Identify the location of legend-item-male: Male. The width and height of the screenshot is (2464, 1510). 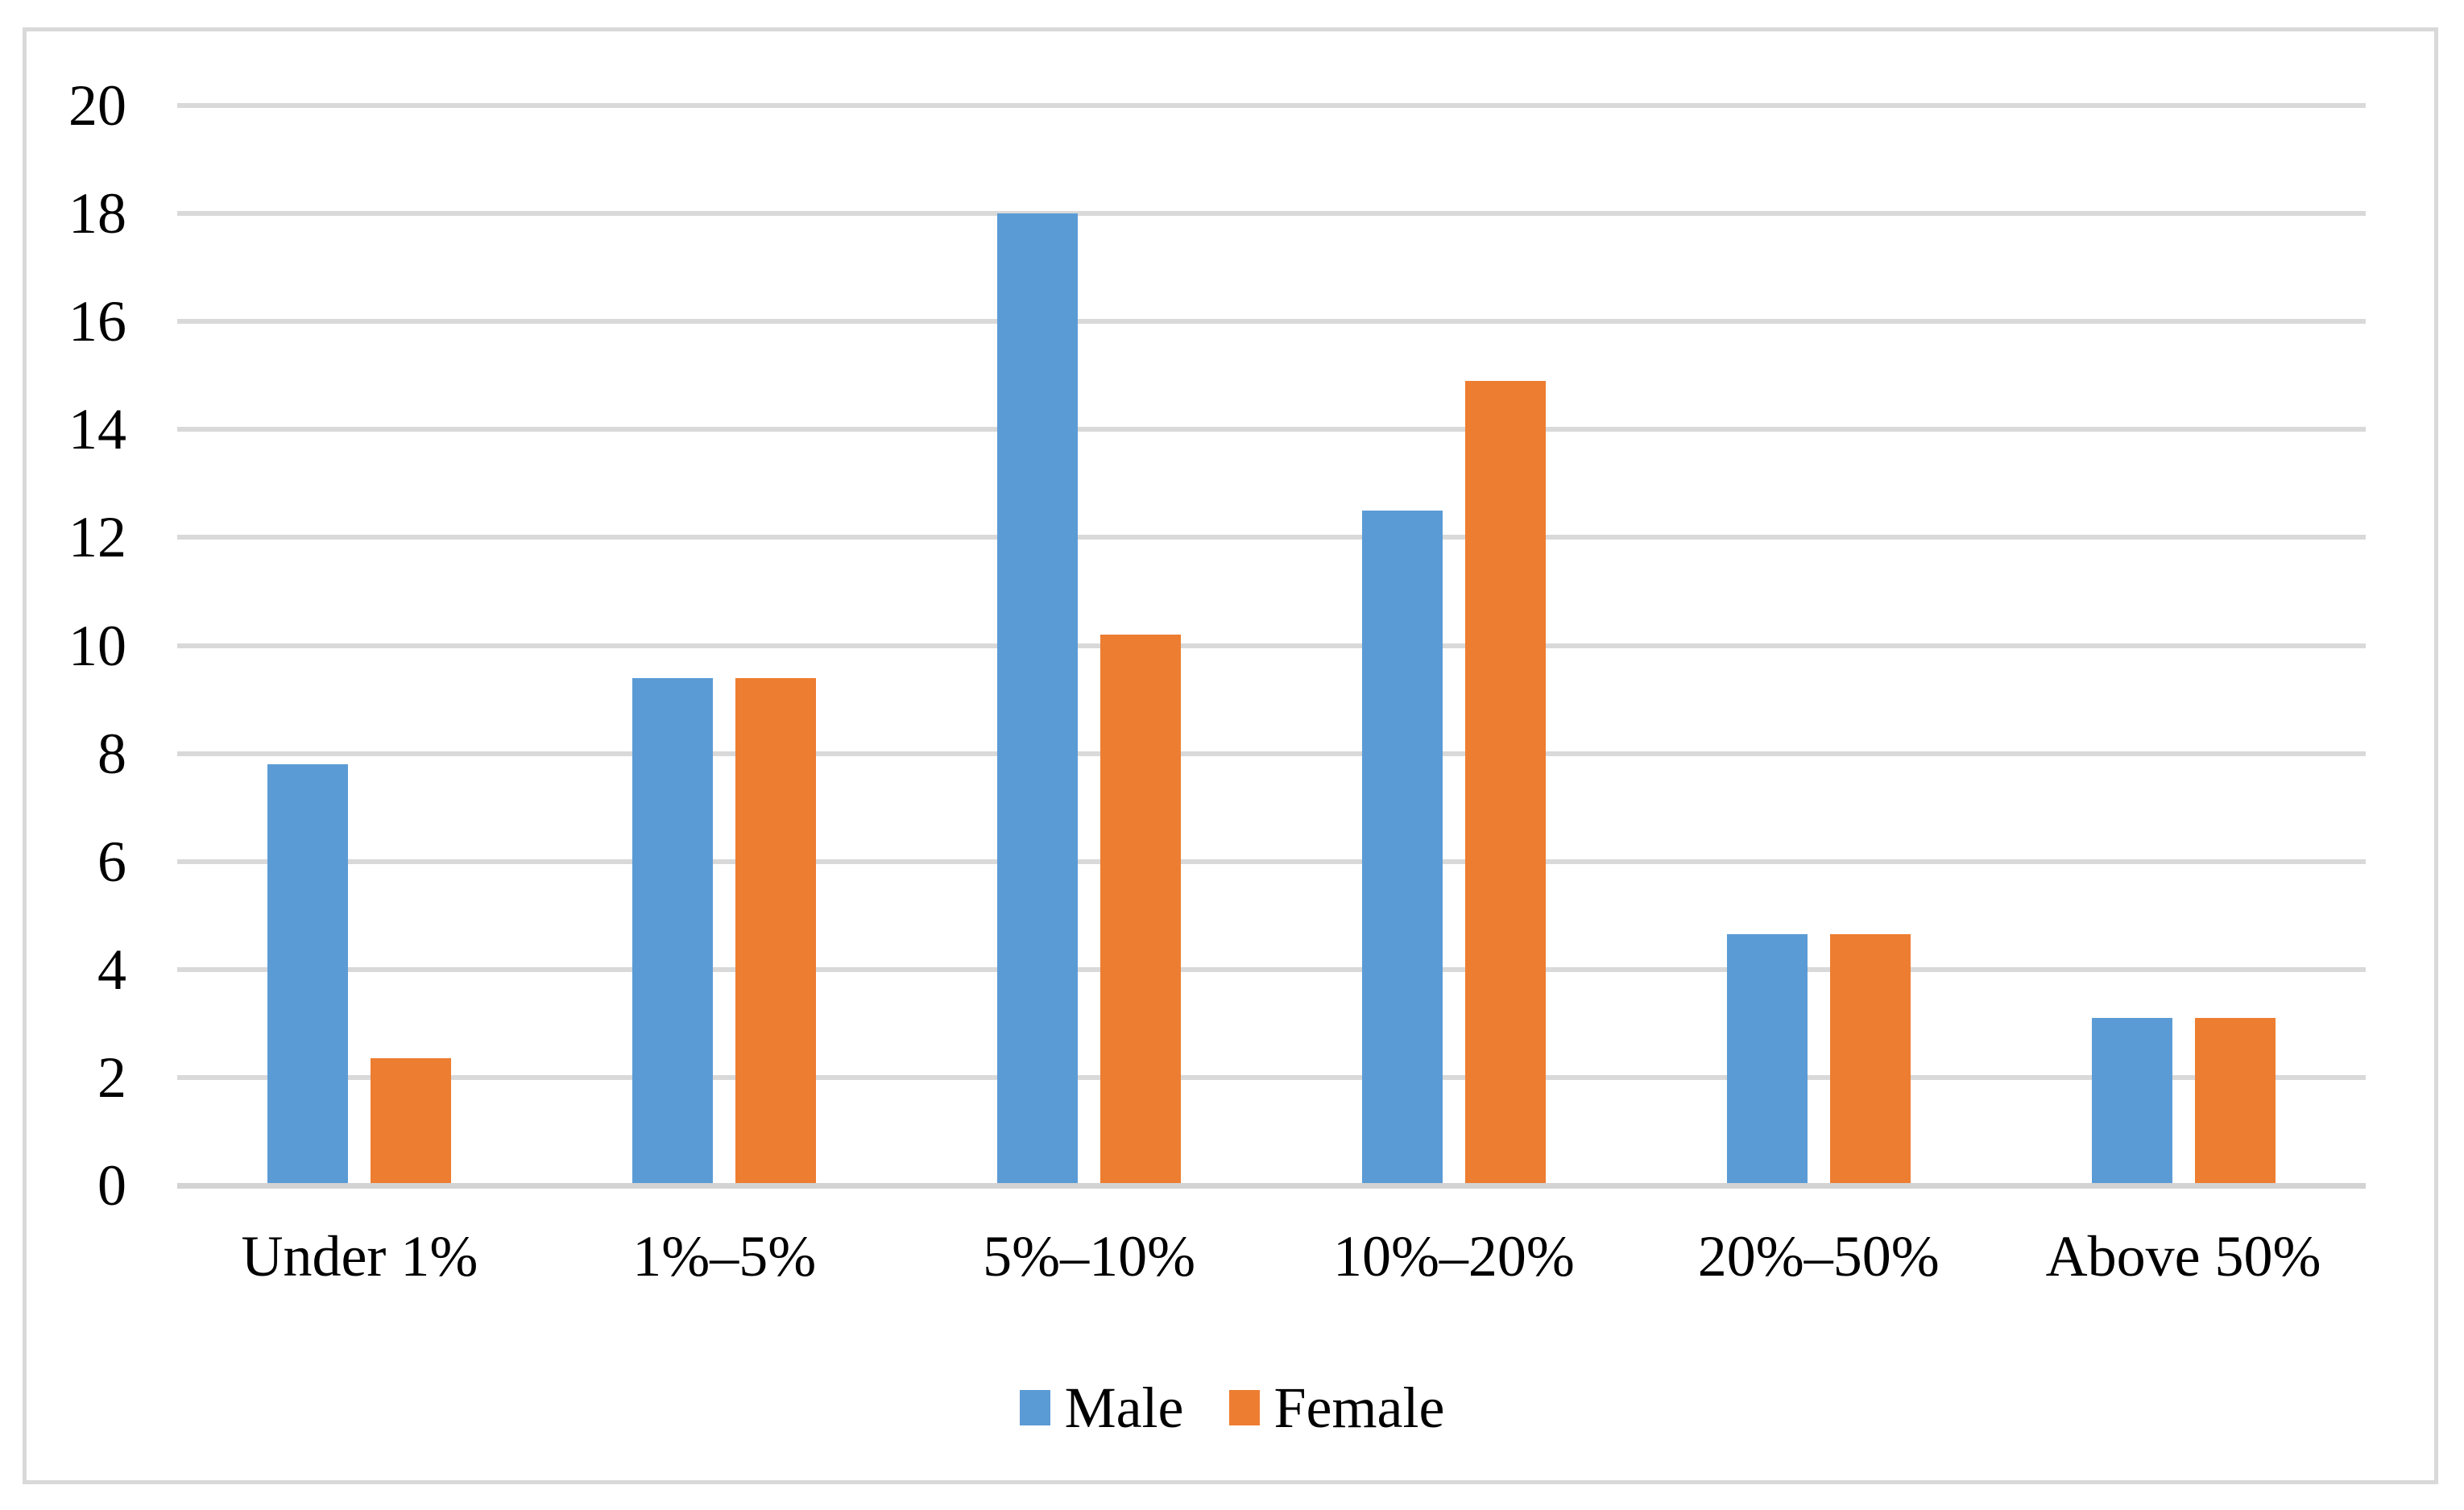
(1101, 1408).